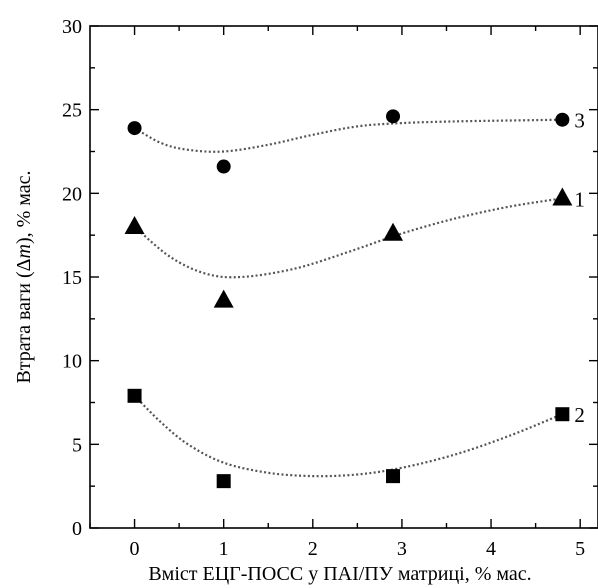 The width and height of the screenshot is (598, 588). What do you see at coordinates (339, 574) in the screenshot?
I see `x-axis-label: Вміст ЕЦГ-ПОСС у ПАІ/ПУ матриці, % мас.` at bounding box center [339, 574].